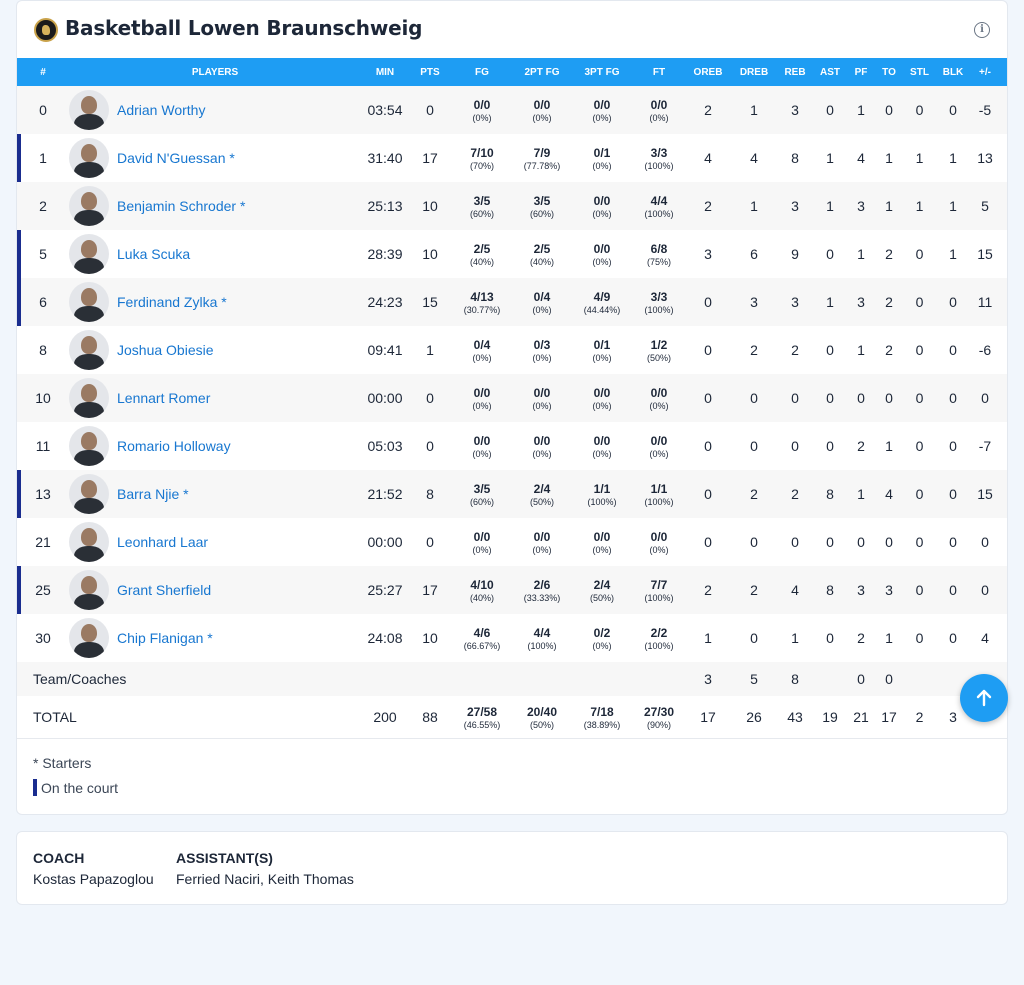 This screenshot has width=1024, height=985. Describe the element at coordinates (953, 72) in the screenshot. I see `column-header: BLK` at that location.